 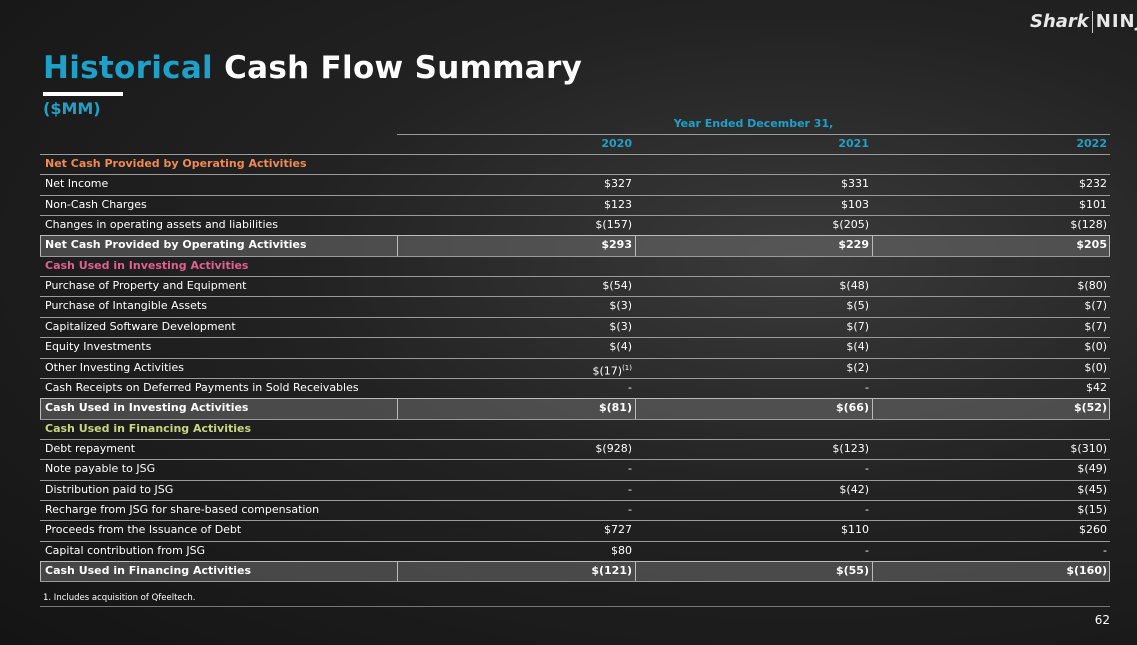 I want to click on title-accent: Historical, so click(x=128, y=68).